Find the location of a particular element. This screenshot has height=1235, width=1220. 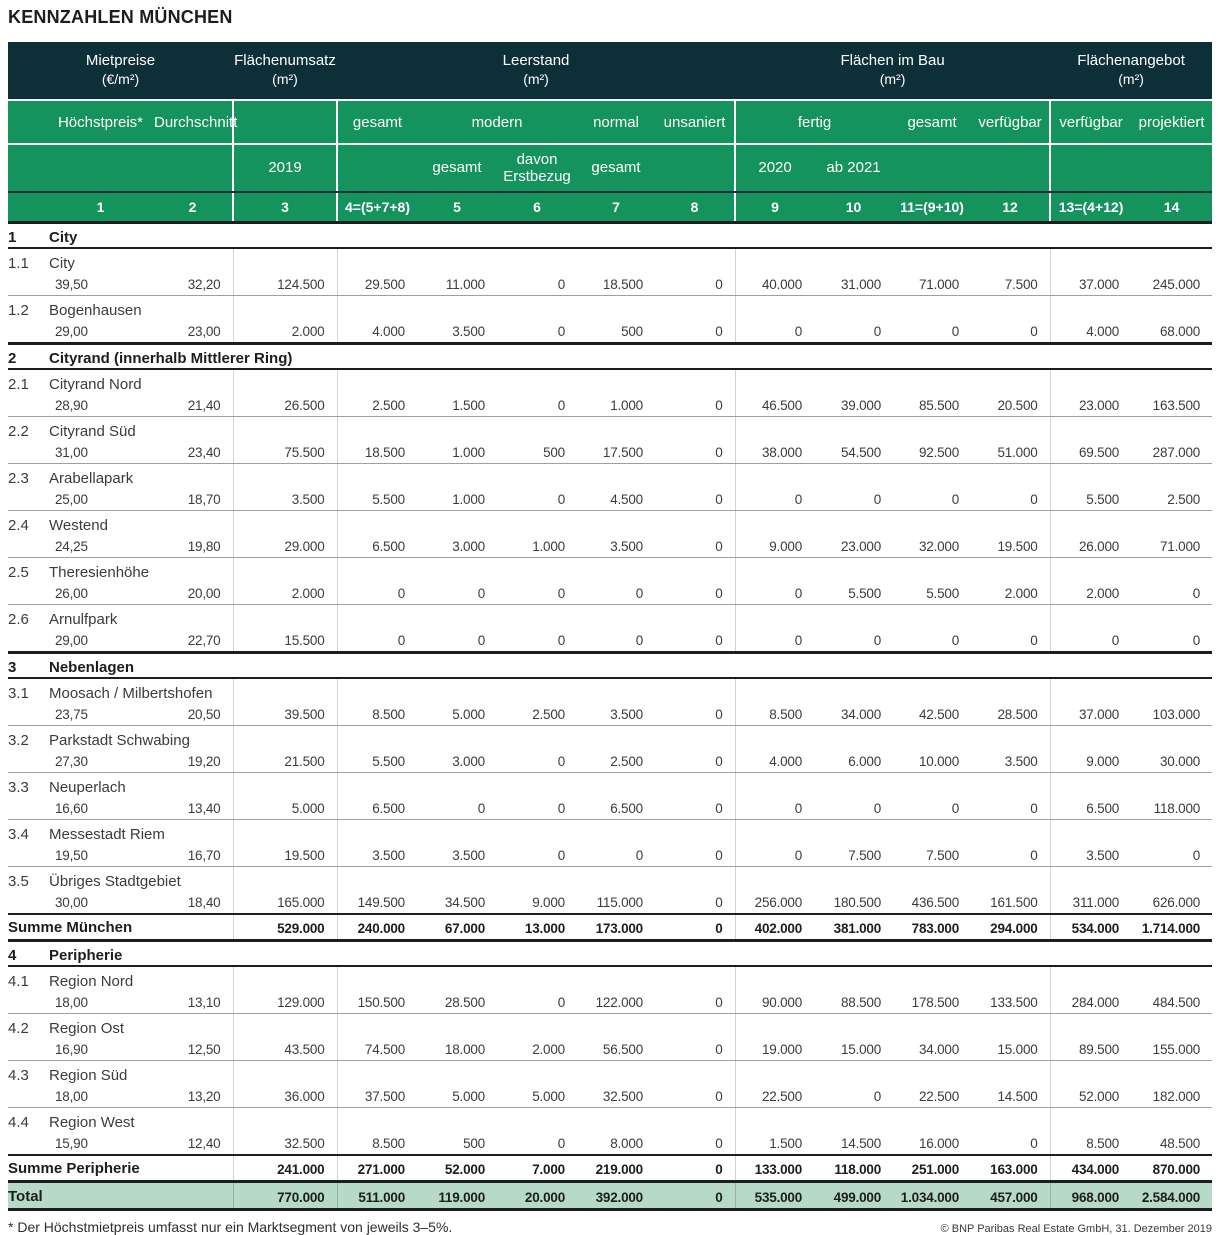

value-cell: 34.500 is located at coordinates (457, 903).